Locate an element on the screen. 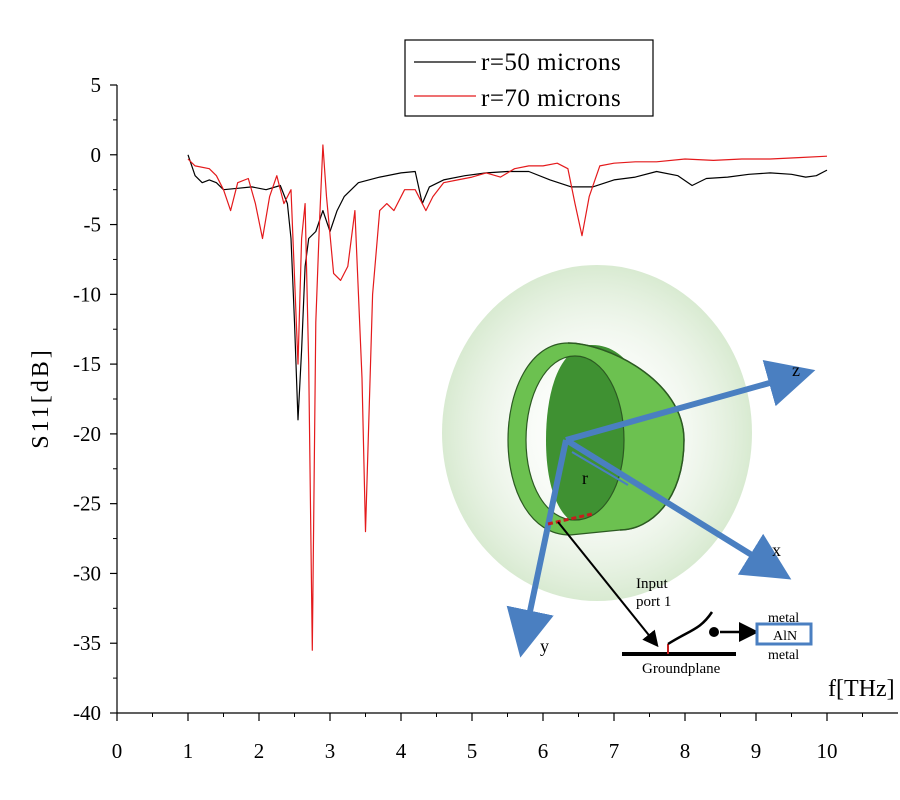 Image resolution: width=900 pixels, height=800 pixels. y-tick-label: 5 is located at coordinates (96, 85).